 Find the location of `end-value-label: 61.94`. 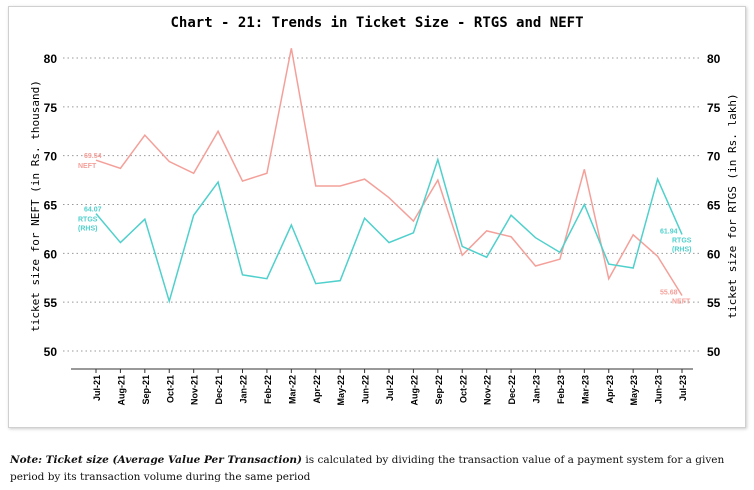

end-value-label: 61.94 is located at coordinates (669, 231).